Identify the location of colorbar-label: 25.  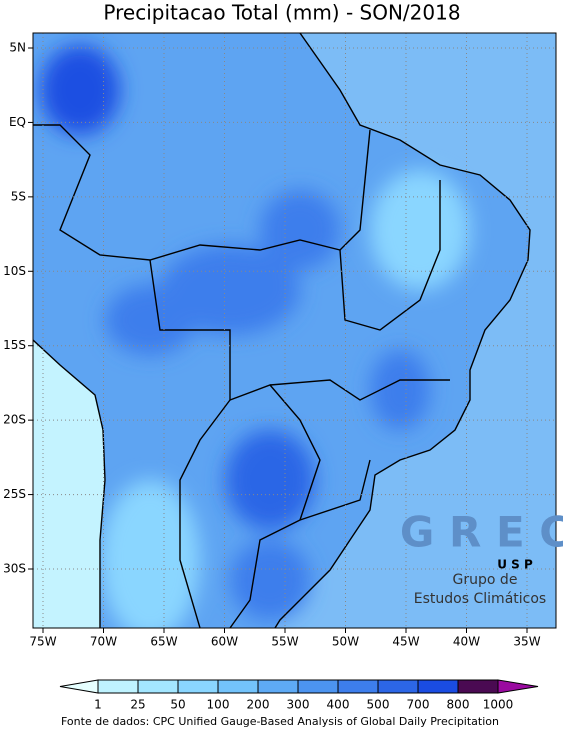
(137, 705).